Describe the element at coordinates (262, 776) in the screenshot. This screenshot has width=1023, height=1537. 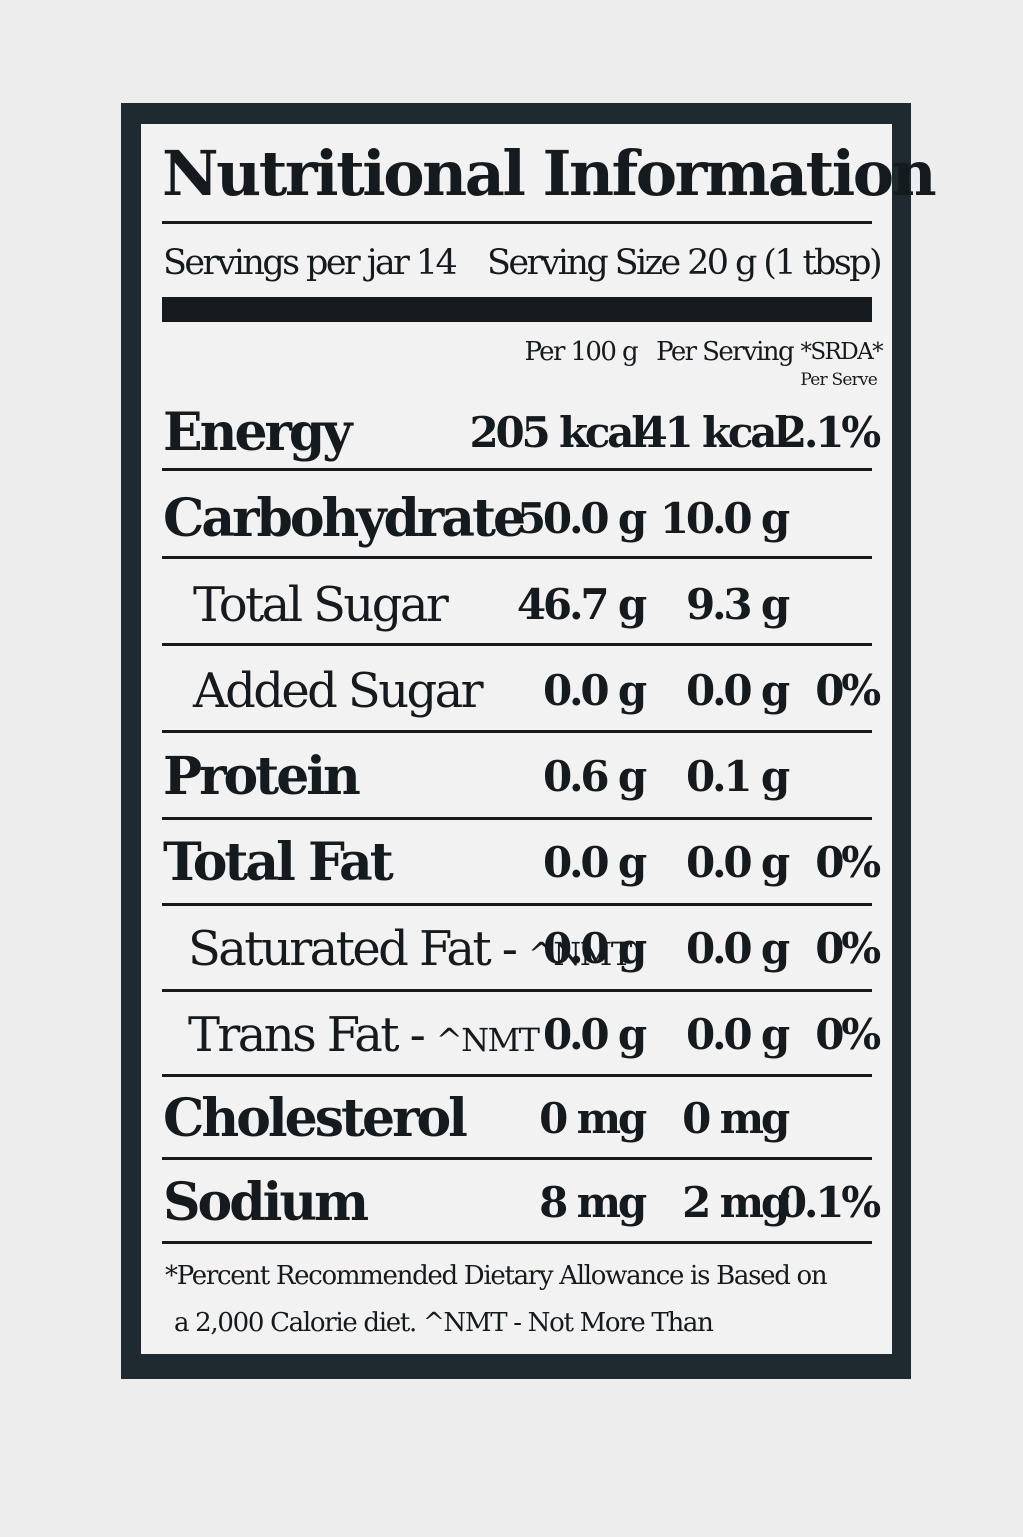
I see `nutrient-name: Protein` at that location.